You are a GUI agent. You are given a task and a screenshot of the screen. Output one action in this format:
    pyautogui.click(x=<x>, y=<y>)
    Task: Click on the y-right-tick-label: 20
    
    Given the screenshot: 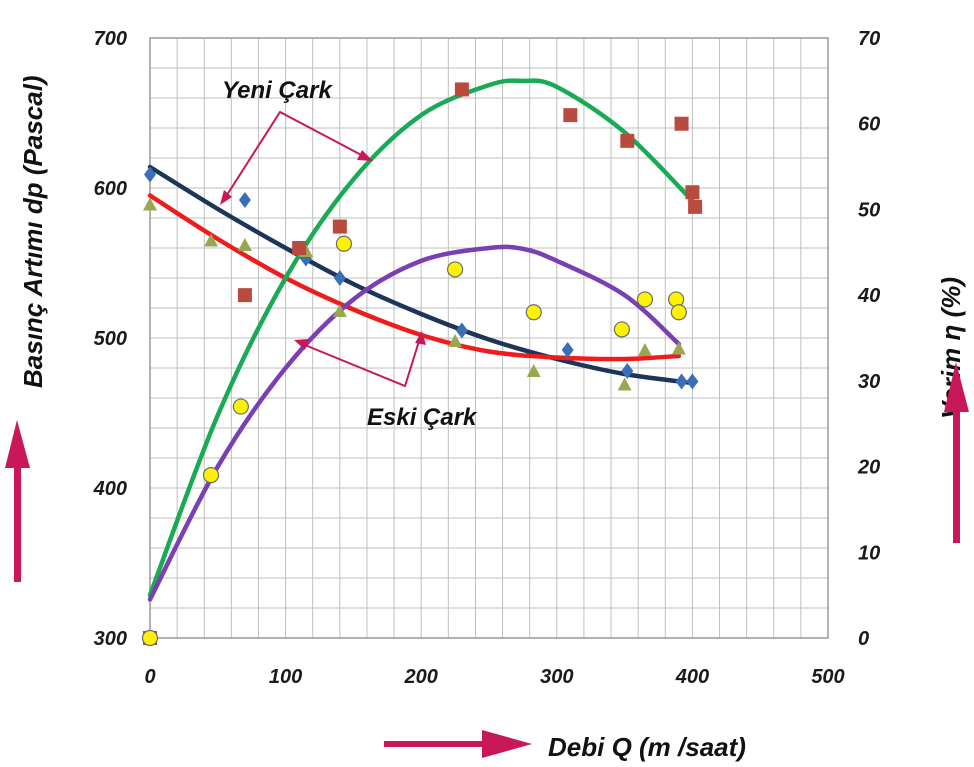 What is the action you would take?
    pyautogui.click(x=868, y=468)
    